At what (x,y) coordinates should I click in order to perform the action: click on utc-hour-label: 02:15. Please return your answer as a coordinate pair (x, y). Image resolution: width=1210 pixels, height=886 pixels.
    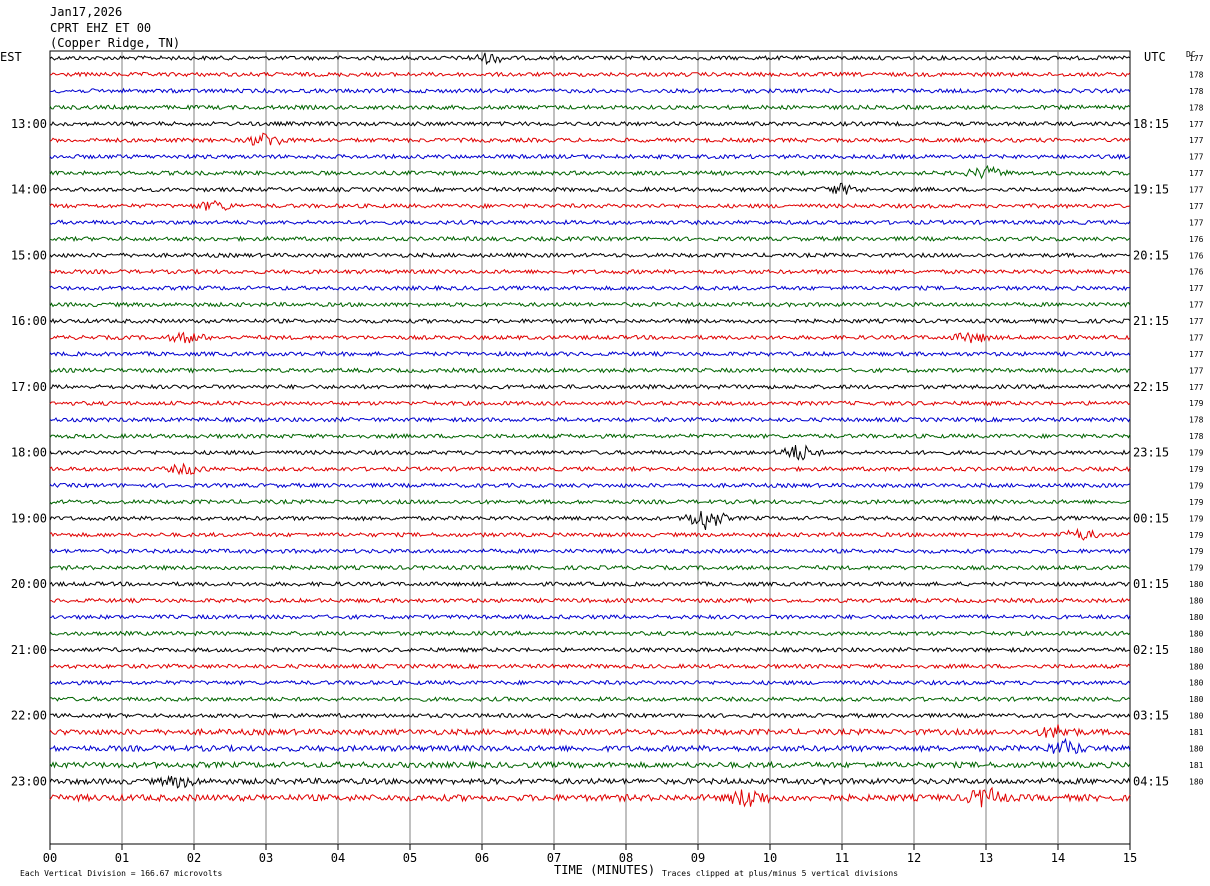
    Looking at the image, I should click on (1151, 650).